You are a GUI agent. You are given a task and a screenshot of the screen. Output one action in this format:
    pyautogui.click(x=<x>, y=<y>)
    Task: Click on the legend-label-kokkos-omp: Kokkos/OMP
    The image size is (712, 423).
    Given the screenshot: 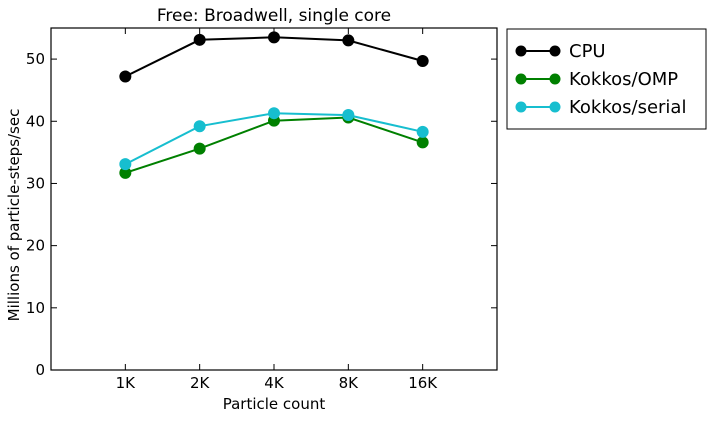 What is the action you would take?
    pyautogui.click(x=623, y=79)
    